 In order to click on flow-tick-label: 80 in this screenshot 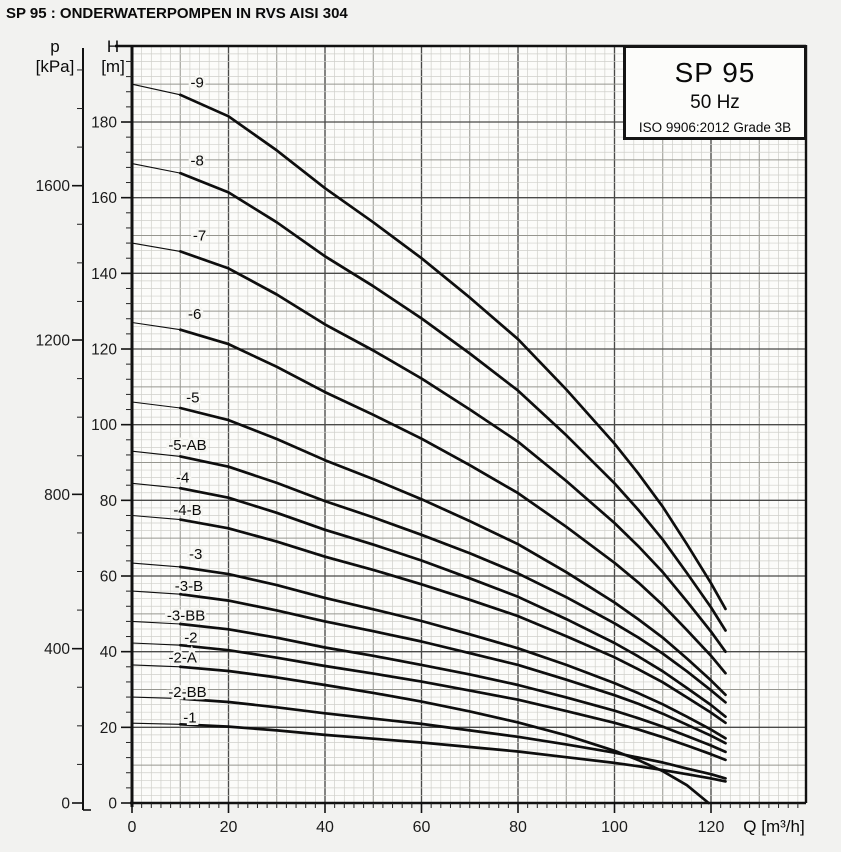, I will do `click(518, 827)`.